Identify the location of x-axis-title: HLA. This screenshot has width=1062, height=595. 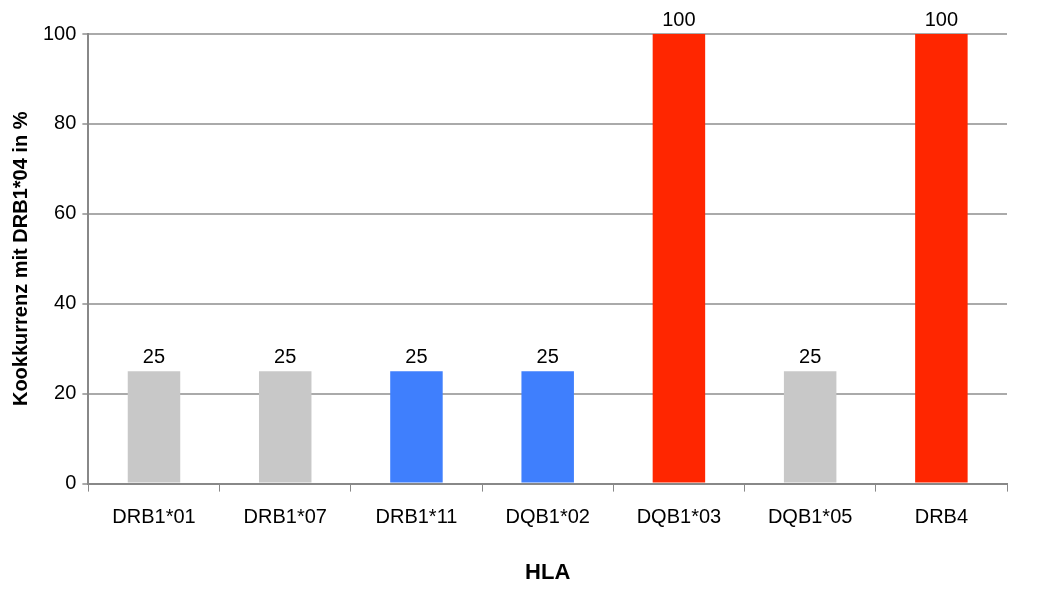
(548, 571).